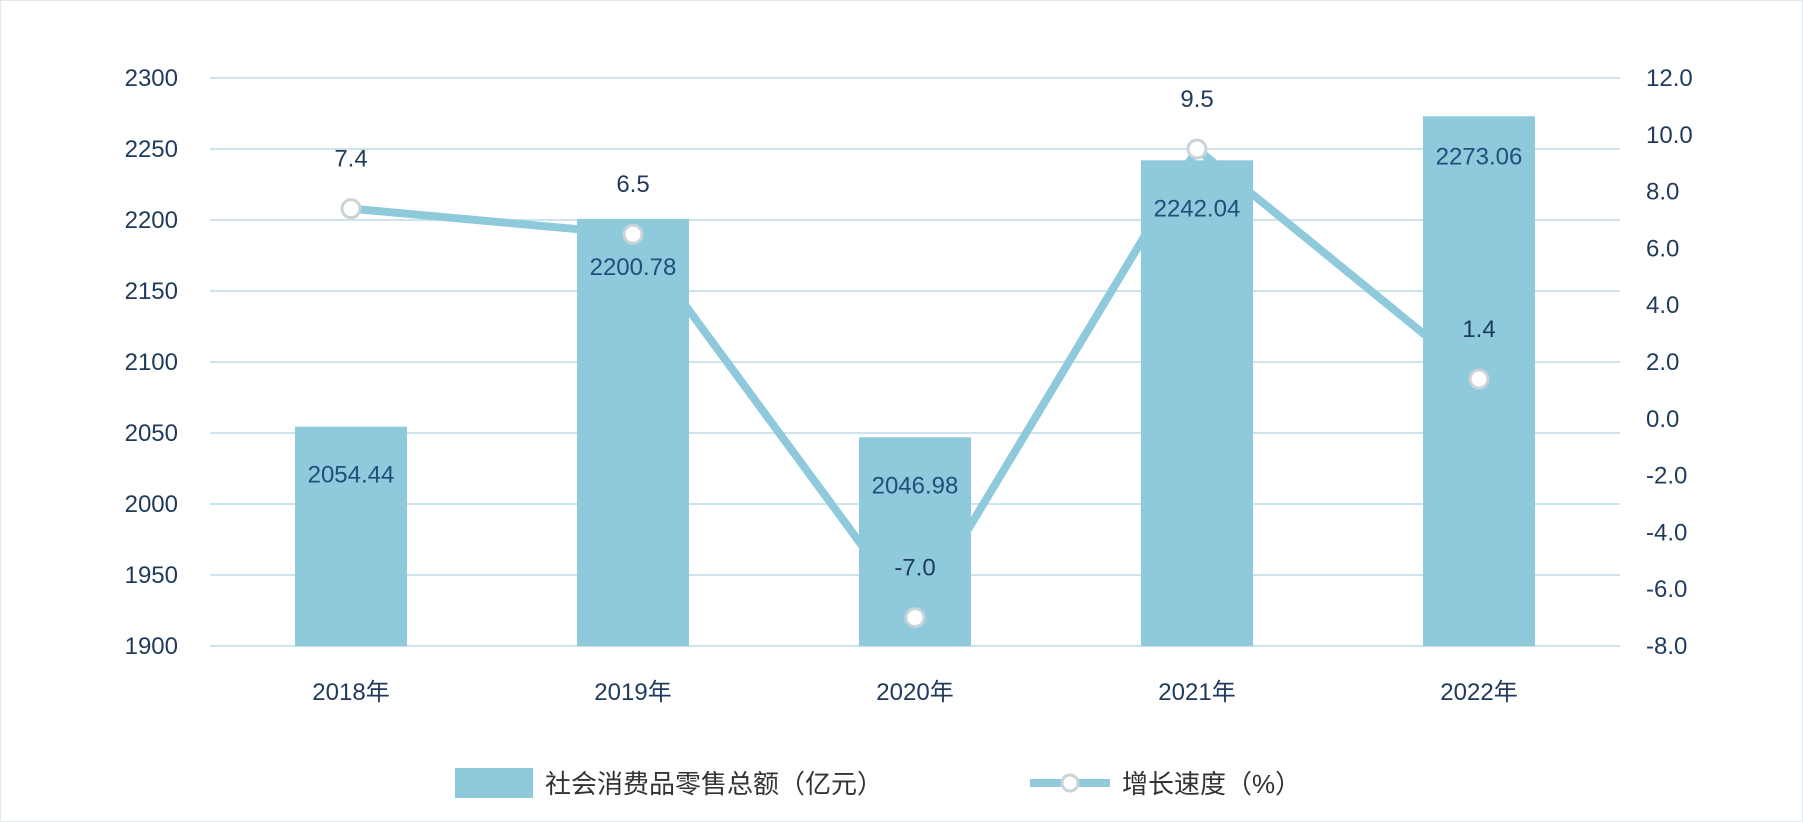  Describe the element at coordinates (151, 433) in the screenshot. I see `left-axis-tick-label: 2050` at that location.